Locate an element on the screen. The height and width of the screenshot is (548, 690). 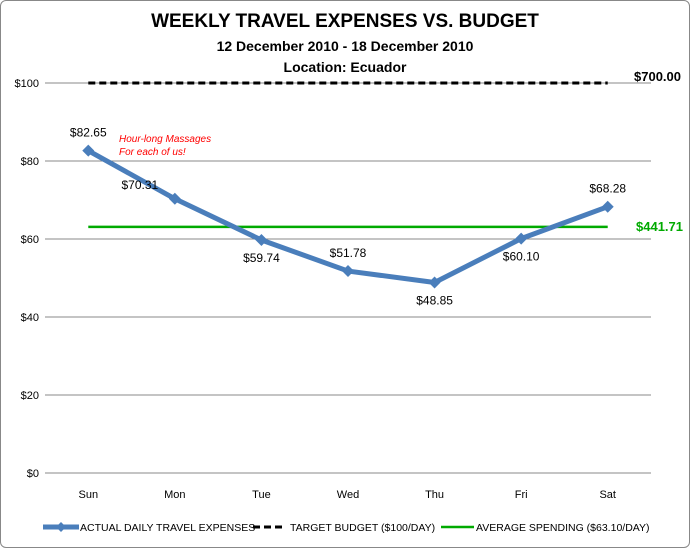
data-label: $48.85 is located at coordinates (434, 300).